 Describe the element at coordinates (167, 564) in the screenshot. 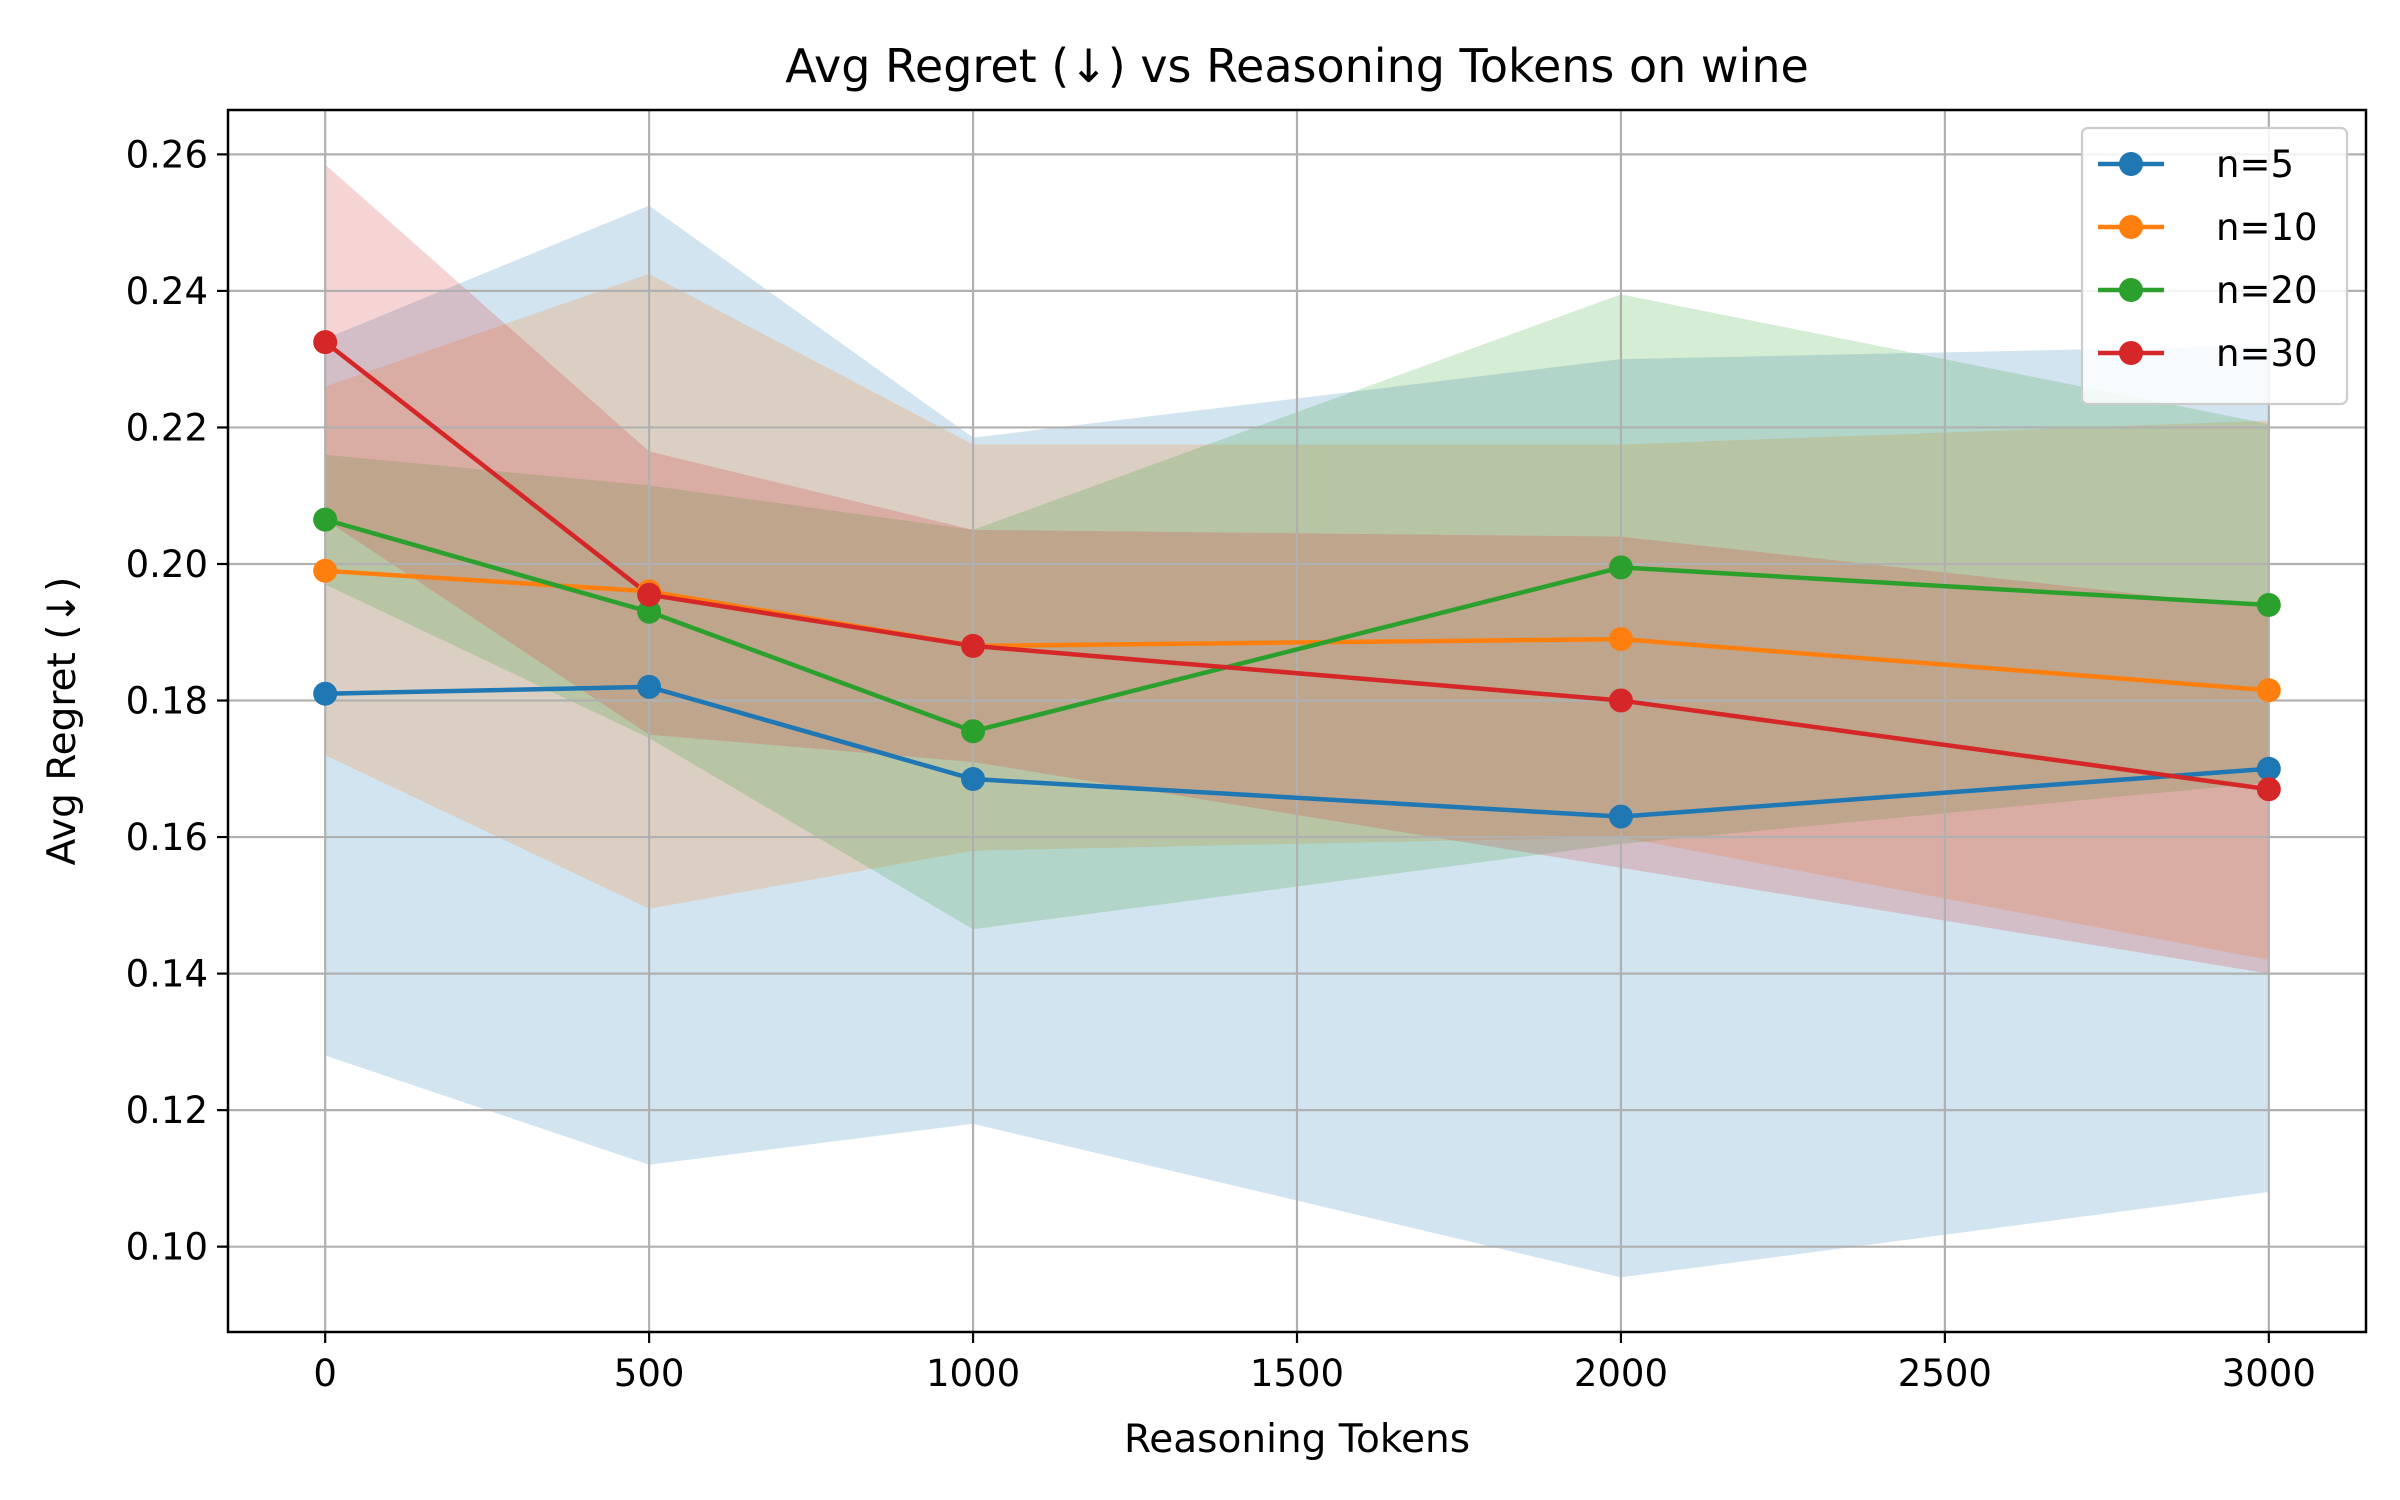

I see `y-tick-label: 0.20` at that location.